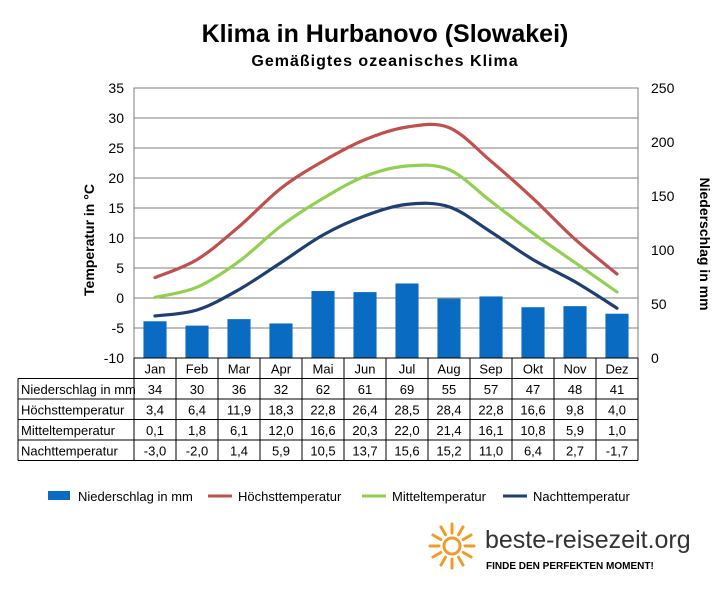  Describe the element at coordinates (281, 389) in the screenshot. I see `data-label: 32` at that location.